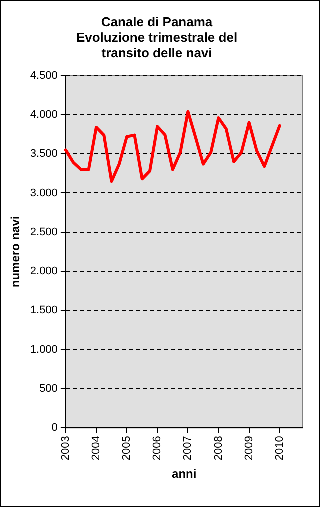  Describe the element at coordinates (158, 448) in the screenshot. I see `x-tick-label: 2006` at that location.